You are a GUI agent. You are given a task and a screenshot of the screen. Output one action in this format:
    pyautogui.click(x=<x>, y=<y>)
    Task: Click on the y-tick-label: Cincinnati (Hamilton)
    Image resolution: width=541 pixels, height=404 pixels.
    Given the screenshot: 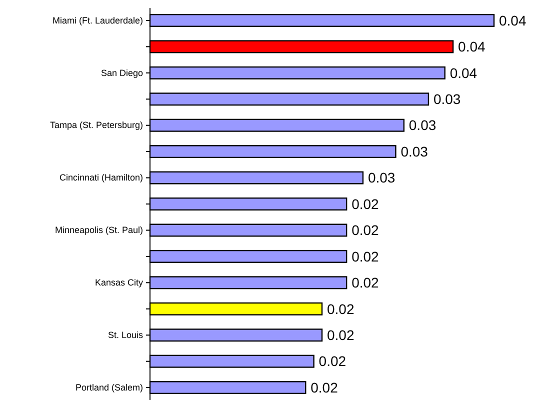 What is the action you would take?
    pyautogui.click(x=101, y=177)
    